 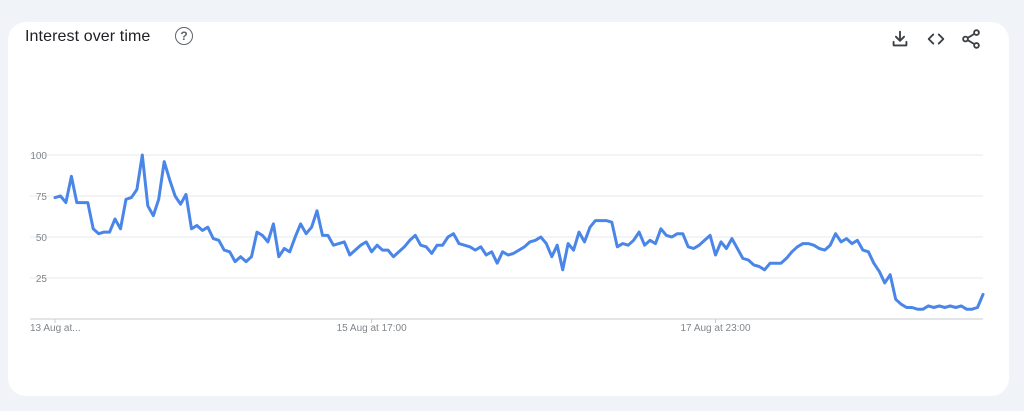 I want to click on y-tick-label: 75, so click(x=42, y=197).